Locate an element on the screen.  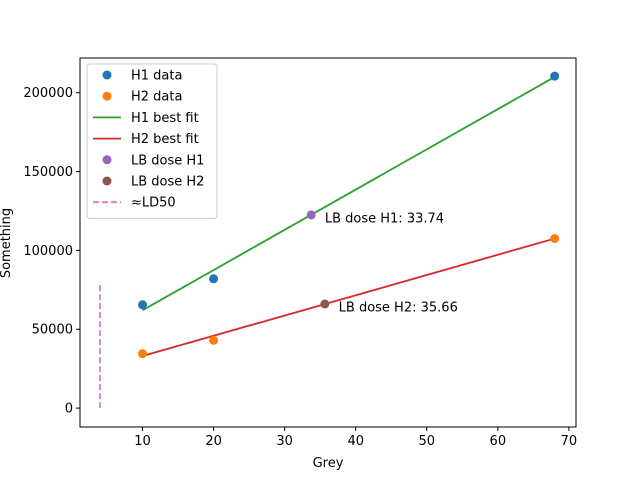
x-tick-label: 20 is located at coordinates (213, 441).